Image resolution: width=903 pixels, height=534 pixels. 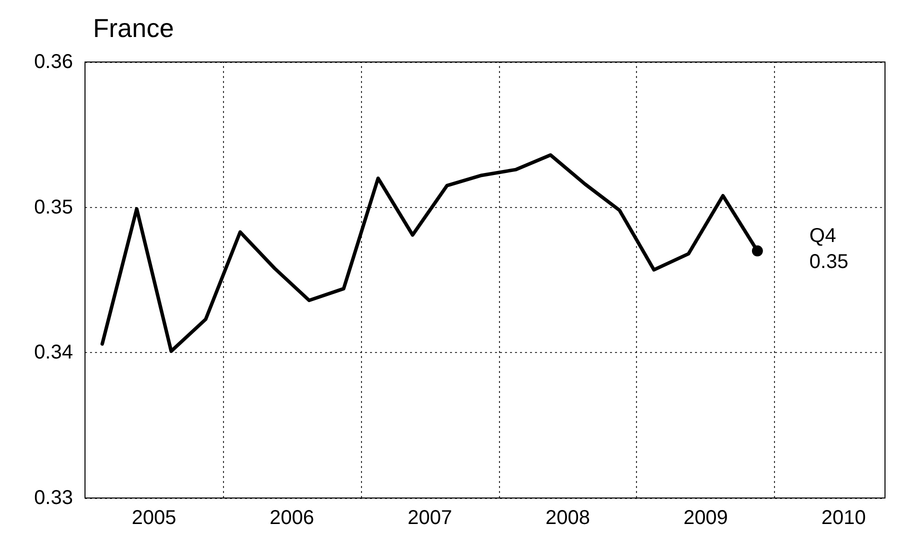 I want to click on y-tick-label: 0.33, so click(x=53, y=498).